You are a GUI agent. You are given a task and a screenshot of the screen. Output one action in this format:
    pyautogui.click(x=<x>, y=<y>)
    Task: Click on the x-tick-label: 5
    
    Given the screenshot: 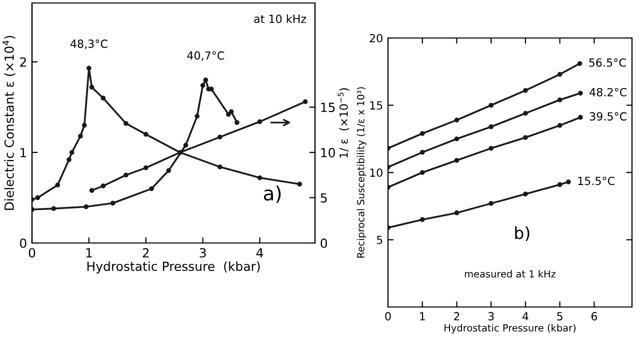 What is the action you would take?
    pyautogui.click(x=559, y=316)
    